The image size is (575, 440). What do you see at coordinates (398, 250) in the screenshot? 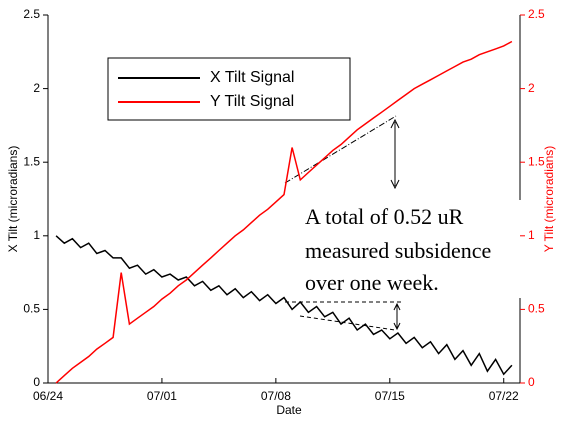
I see `annotation: measured subsidence` at bounding box center [398, 250].